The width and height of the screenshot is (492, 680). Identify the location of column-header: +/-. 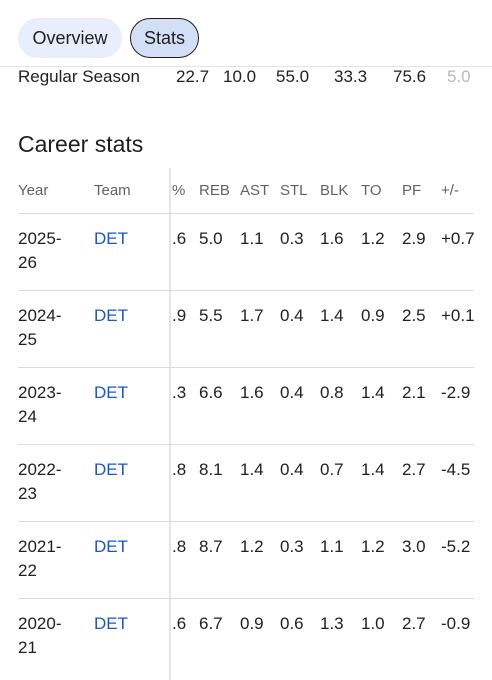
(450, 190).